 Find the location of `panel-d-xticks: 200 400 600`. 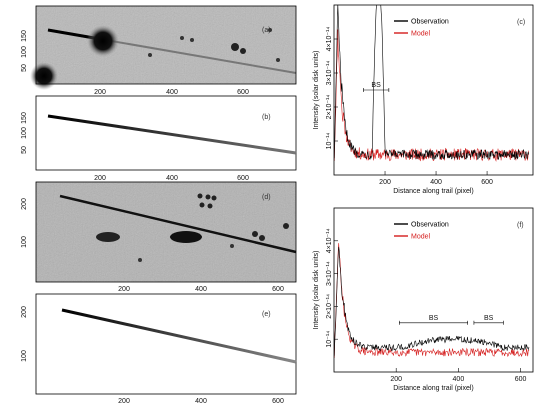

panel-d-xticks: 200 400 600 is located at coordinates (201, 289).